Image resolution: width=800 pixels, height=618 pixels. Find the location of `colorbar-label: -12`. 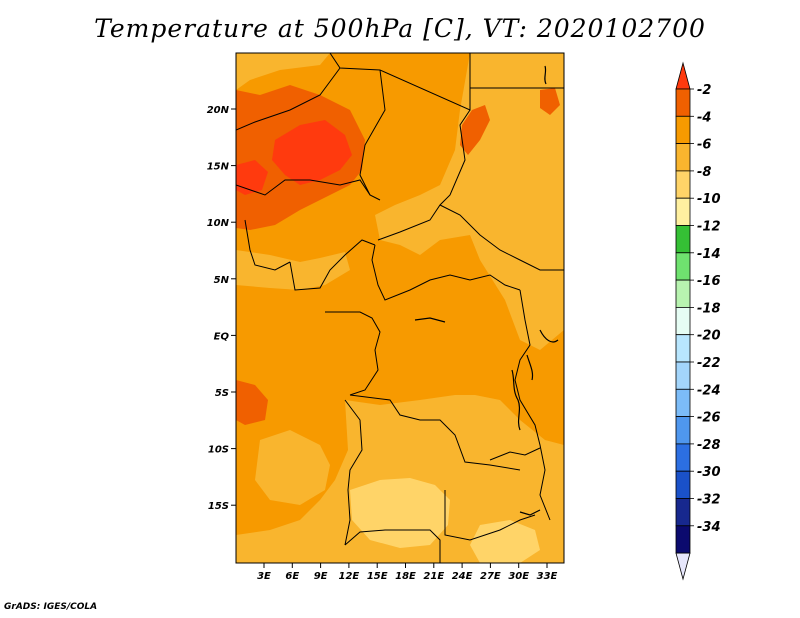

colorbar-label: -12 is located at coordinates (709, 227).